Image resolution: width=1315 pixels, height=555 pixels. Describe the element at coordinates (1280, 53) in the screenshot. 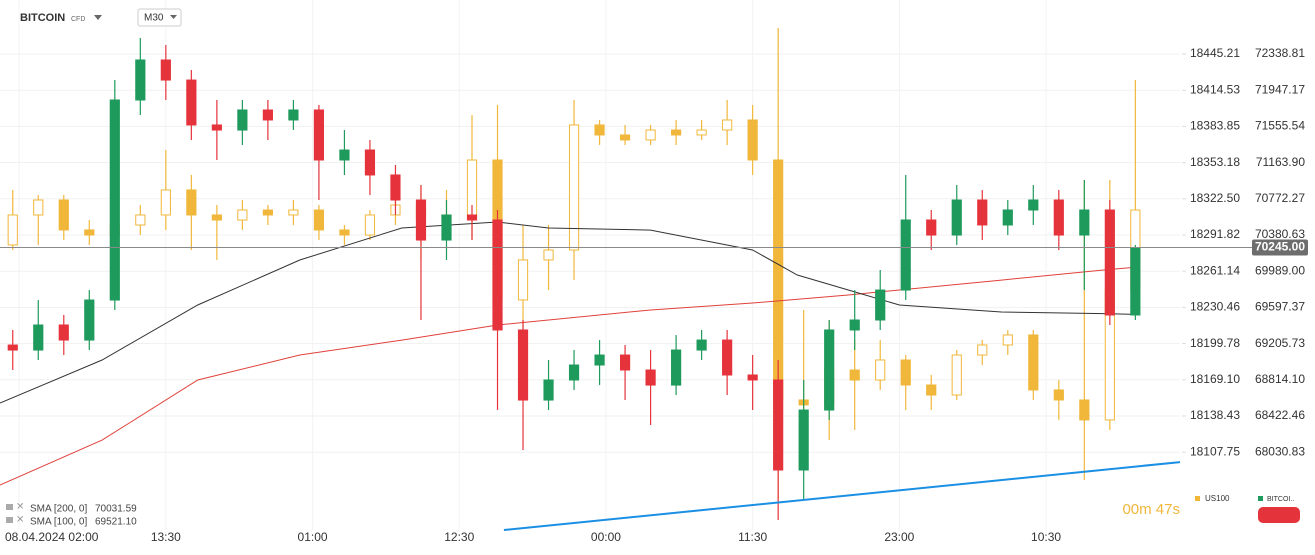

I see `y-tick-label: 72338.81` at that location.